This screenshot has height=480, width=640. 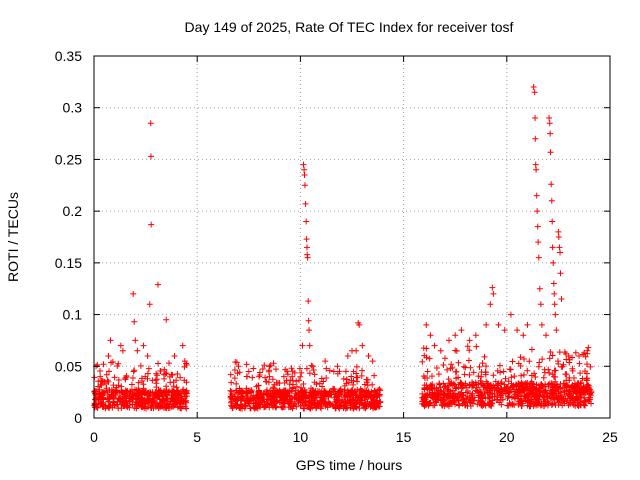 I want to click on x-tick-label: 20, so click(x=507, y=437).